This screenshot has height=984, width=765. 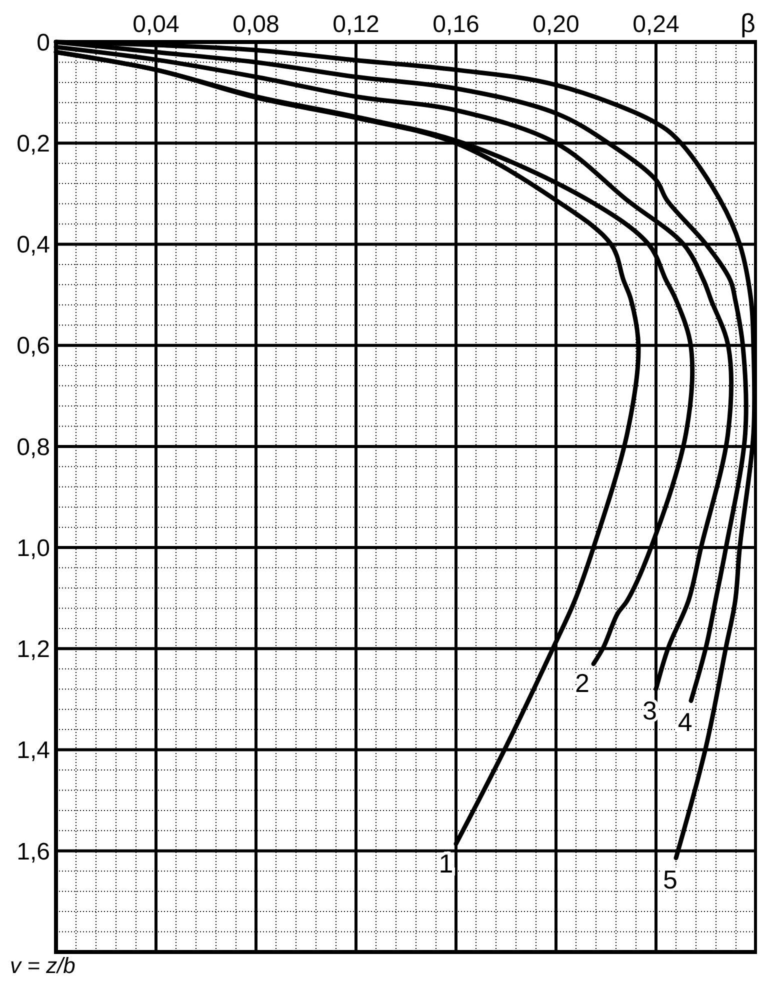 What do you see at coordinates (33, 346) in the screenshot?
I see `y-tick-label: 0,6` at bounding box center [33, 346].